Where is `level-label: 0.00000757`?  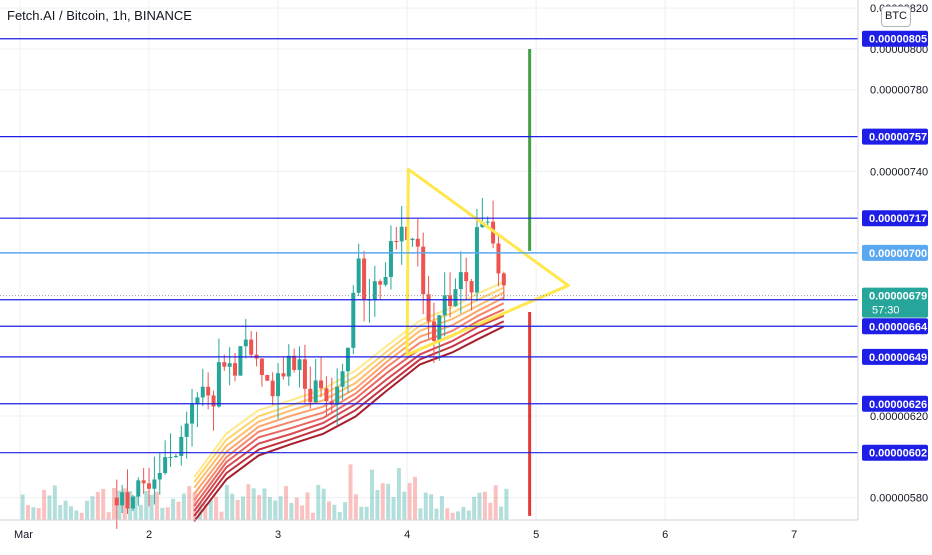 level-label: 0.00000757 is located at coordinates (898, 138).